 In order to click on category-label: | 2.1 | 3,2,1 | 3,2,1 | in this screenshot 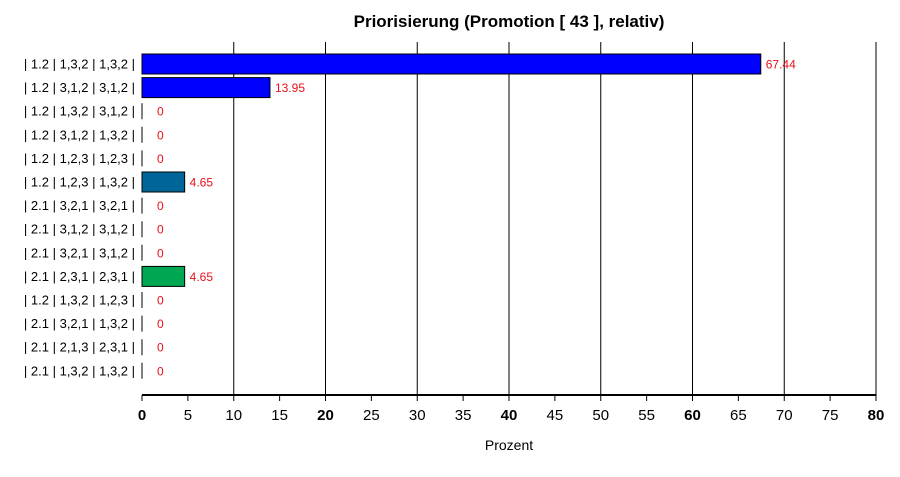, I will do `click(79, 205)`.